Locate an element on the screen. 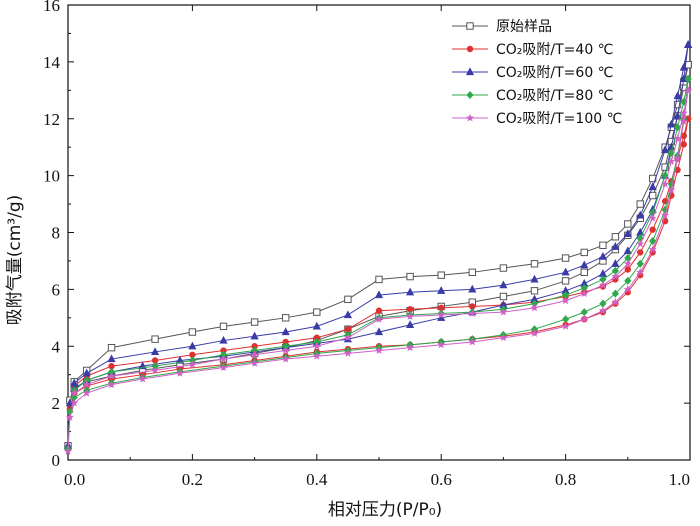  legend-item-4: CO₂吸附/T=80 ℃ is located at coordinates (532, 96).